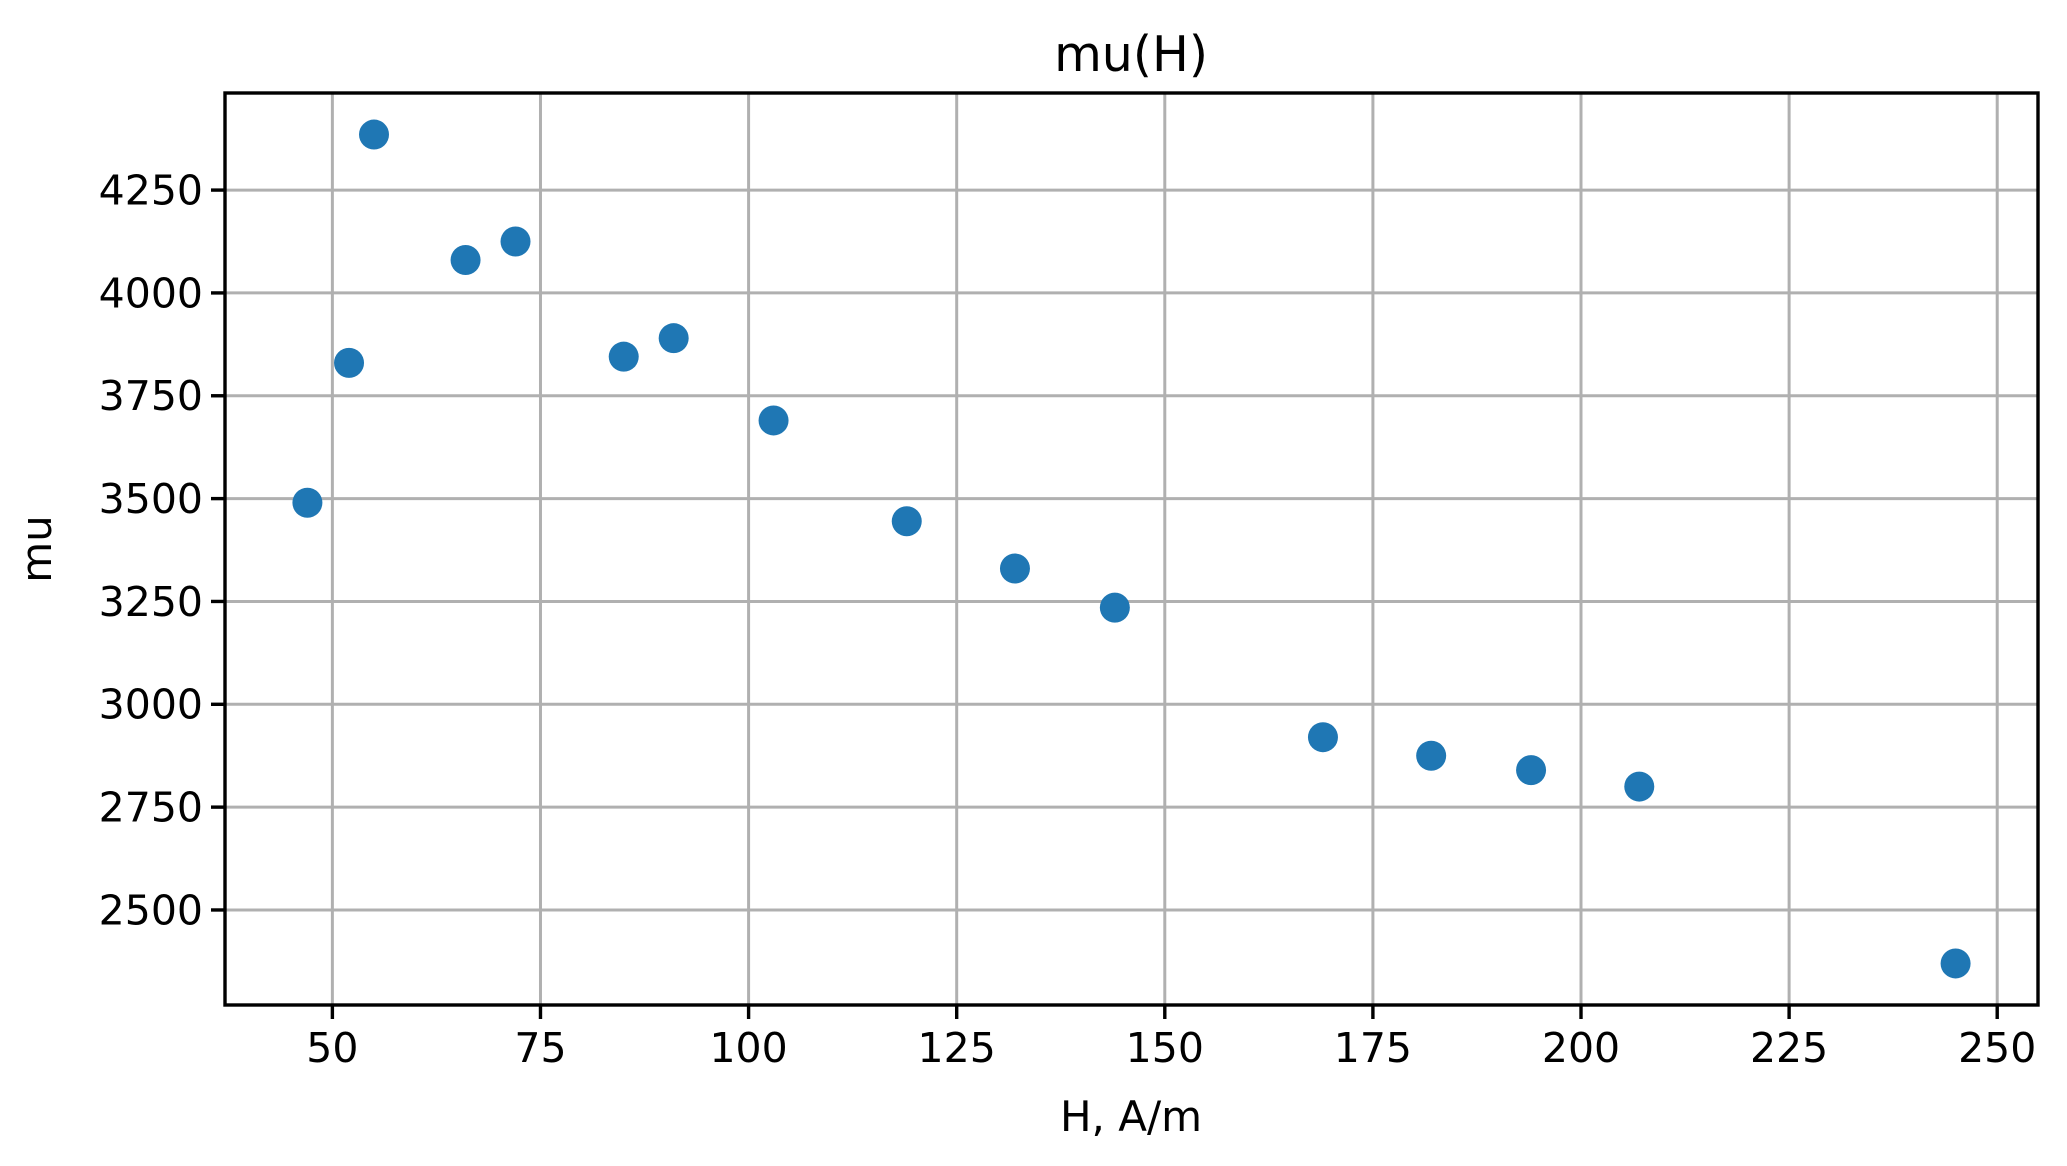  What do you see at coordinates (1131, 54) in the screenshot?
I see `chart-title: mu(H)` at bounding box center [1131, 54].